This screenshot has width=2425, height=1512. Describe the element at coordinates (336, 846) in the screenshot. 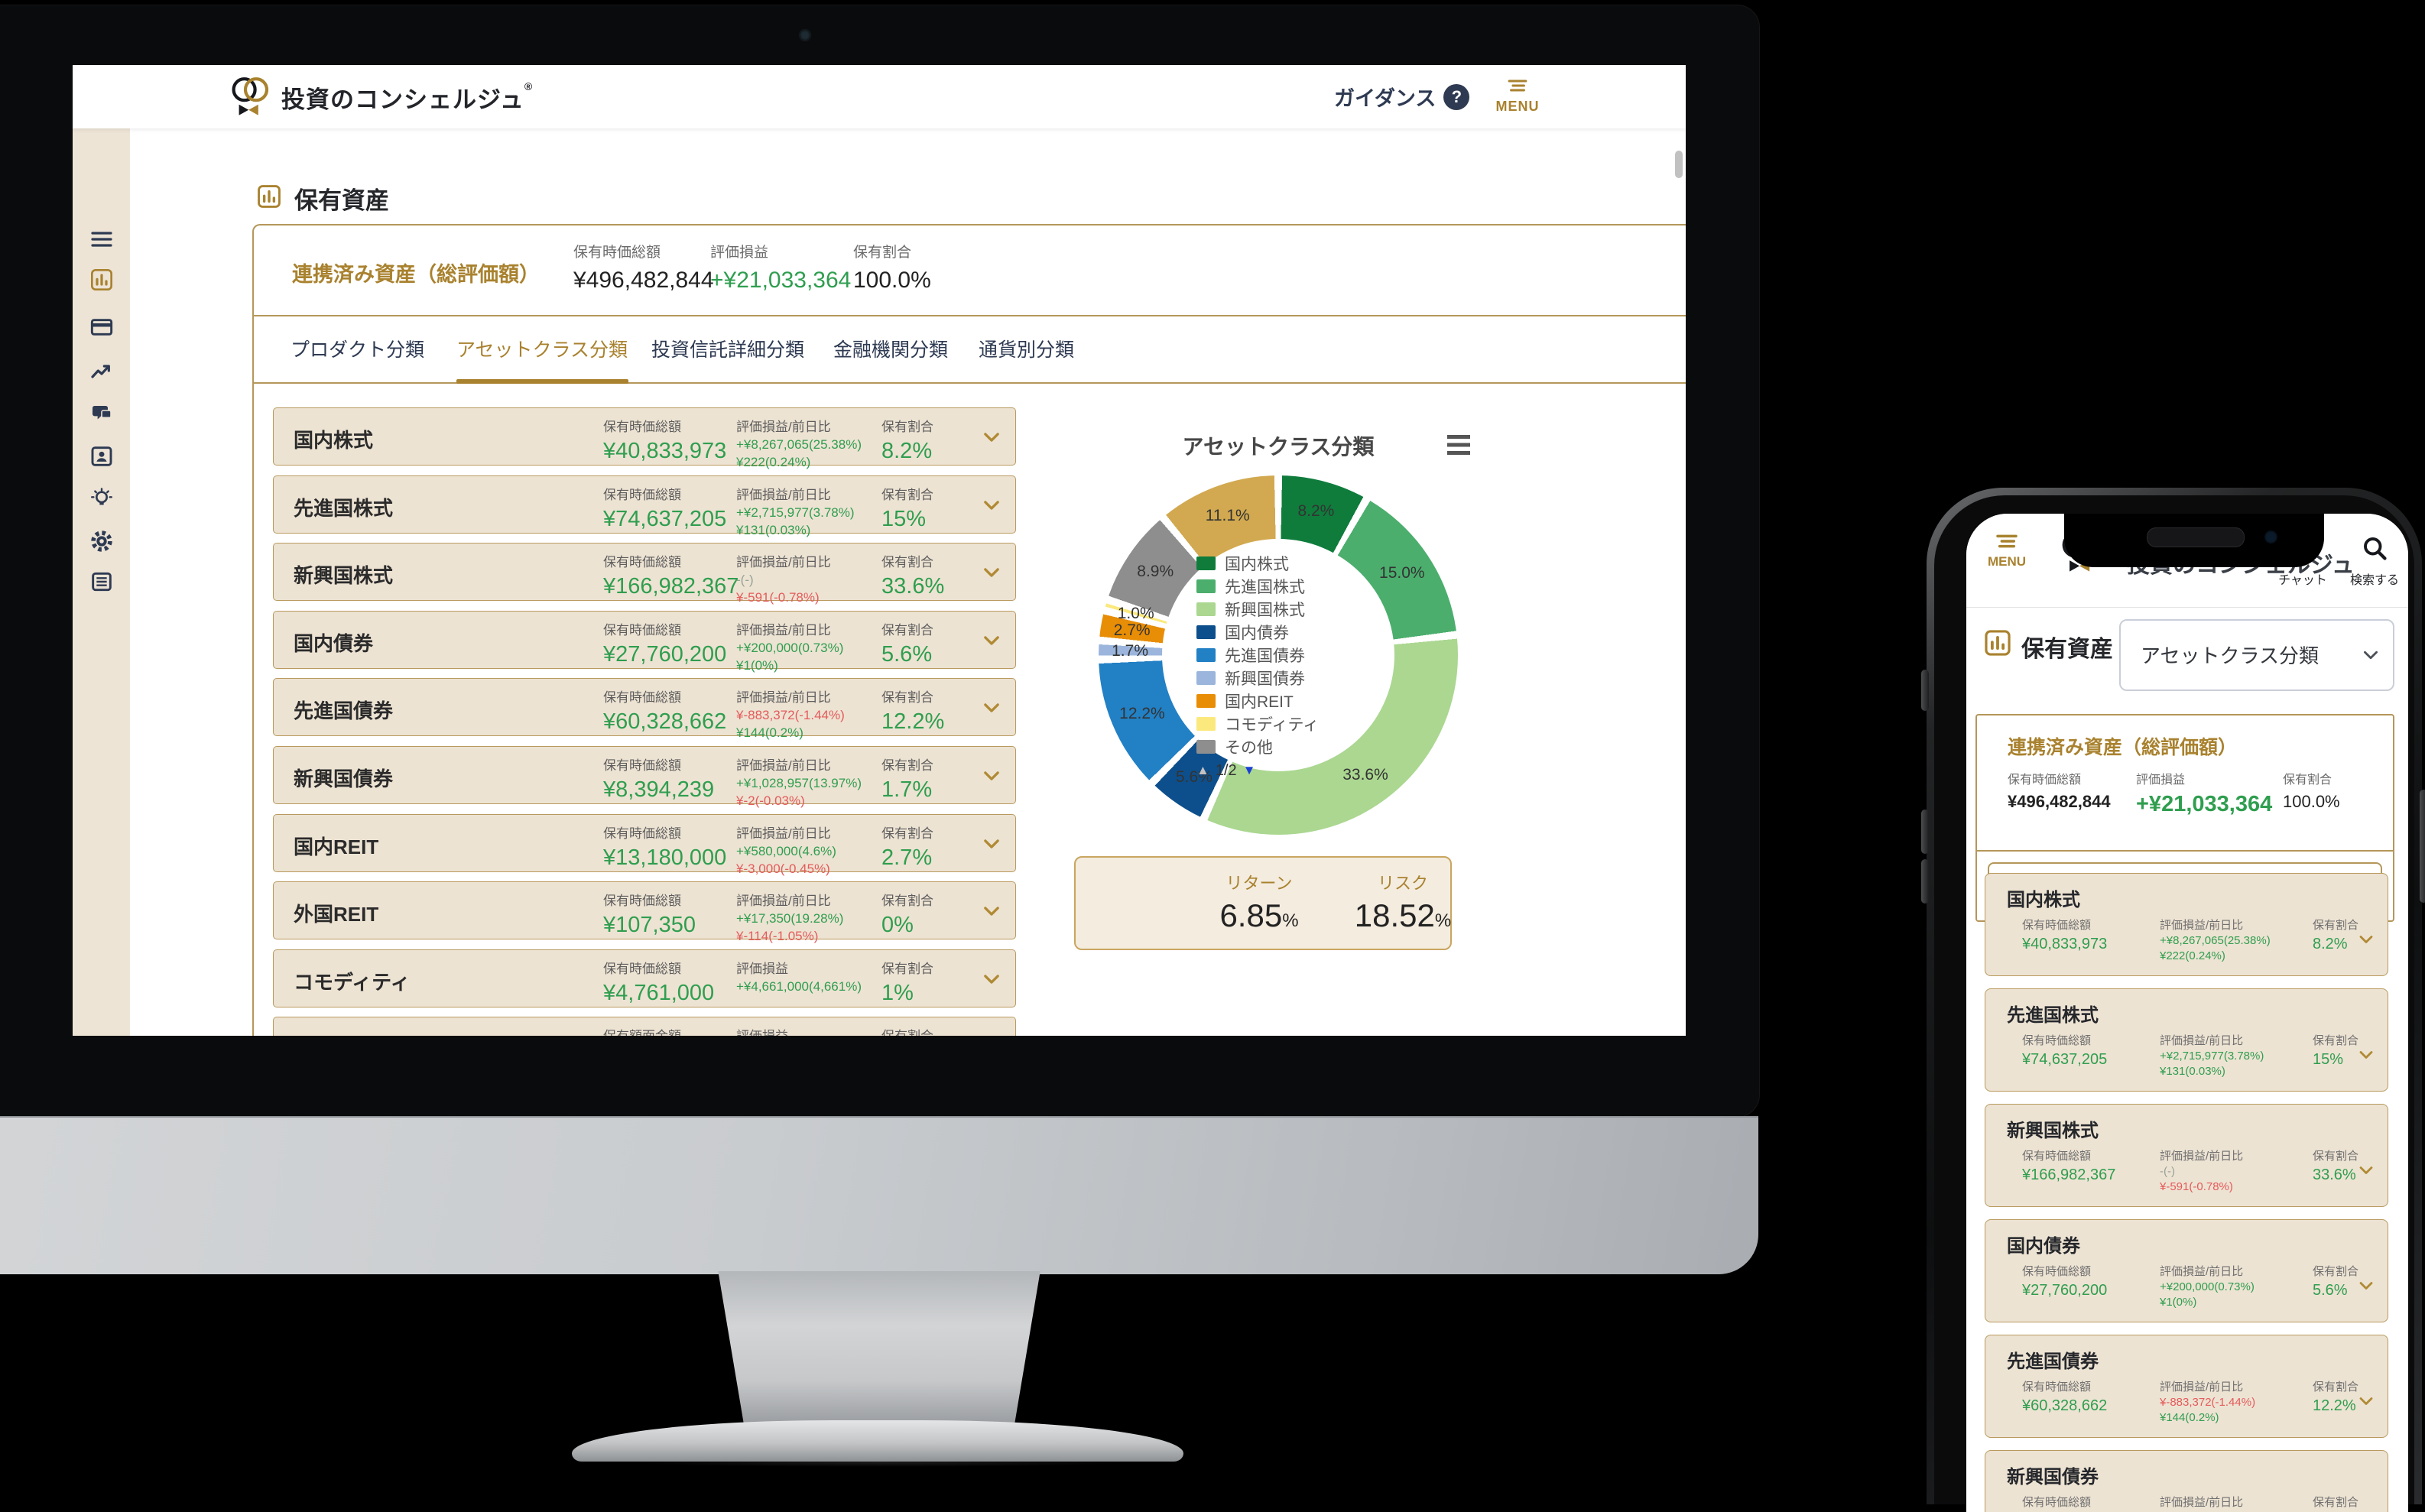

I see `asset-class-name: 国内REIT` at that location.